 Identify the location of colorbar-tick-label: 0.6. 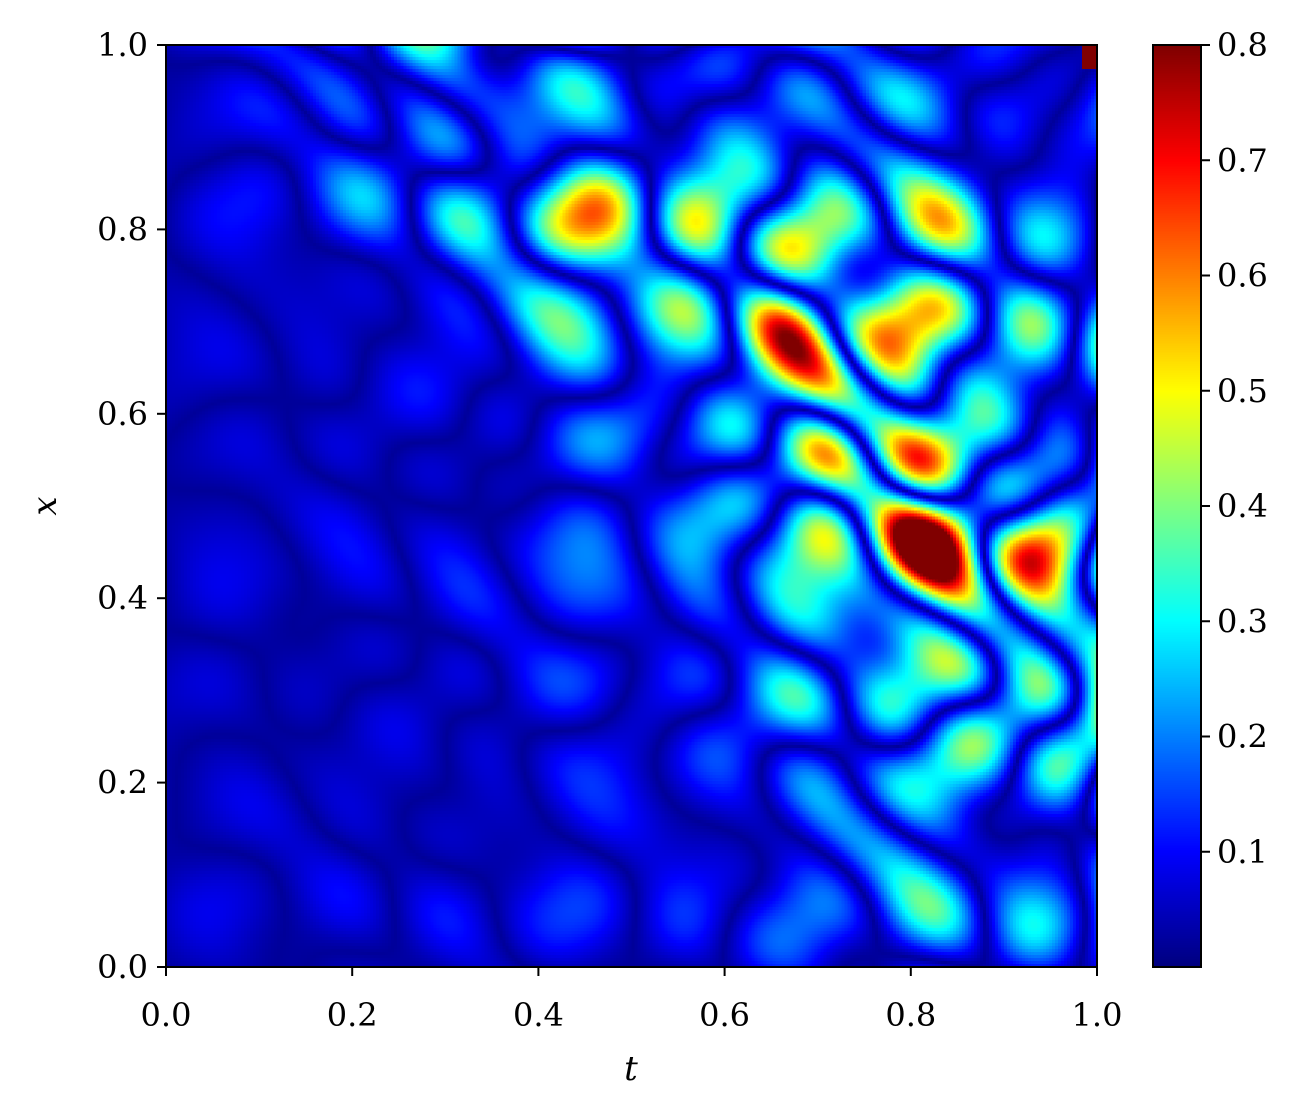
(1242, 276).